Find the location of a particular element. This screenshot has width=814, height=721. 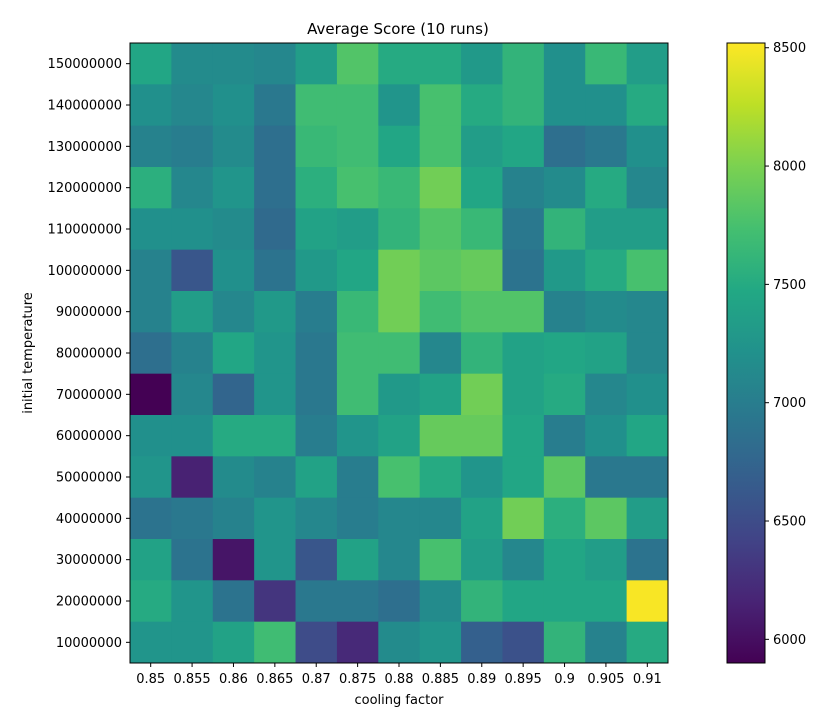

colorbar-tick-label: 6500 is located at coordinates (789, 522).